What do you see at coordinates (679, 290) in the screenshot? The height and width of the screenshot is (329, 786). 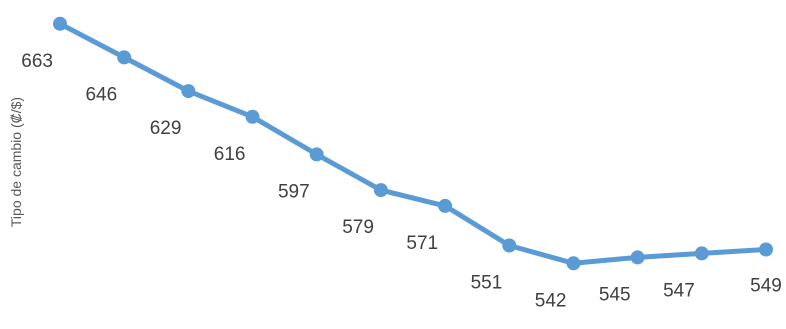 I see `data-label-10: 547` at bounding box center [679, 290].